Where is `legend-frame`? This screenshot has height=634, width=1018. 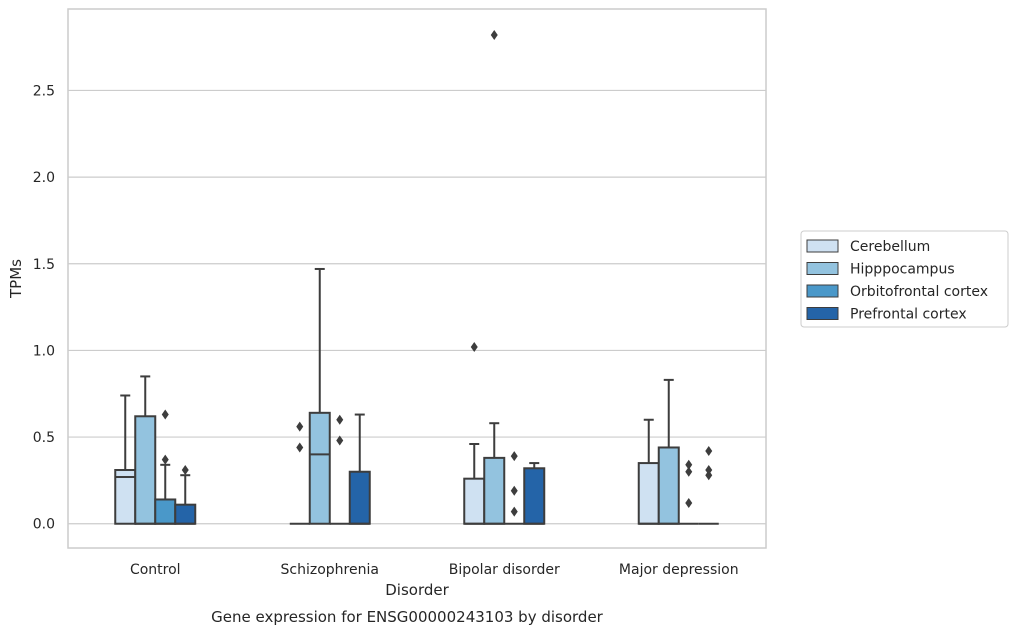 legend-frame is located at coordinates (904, 279).